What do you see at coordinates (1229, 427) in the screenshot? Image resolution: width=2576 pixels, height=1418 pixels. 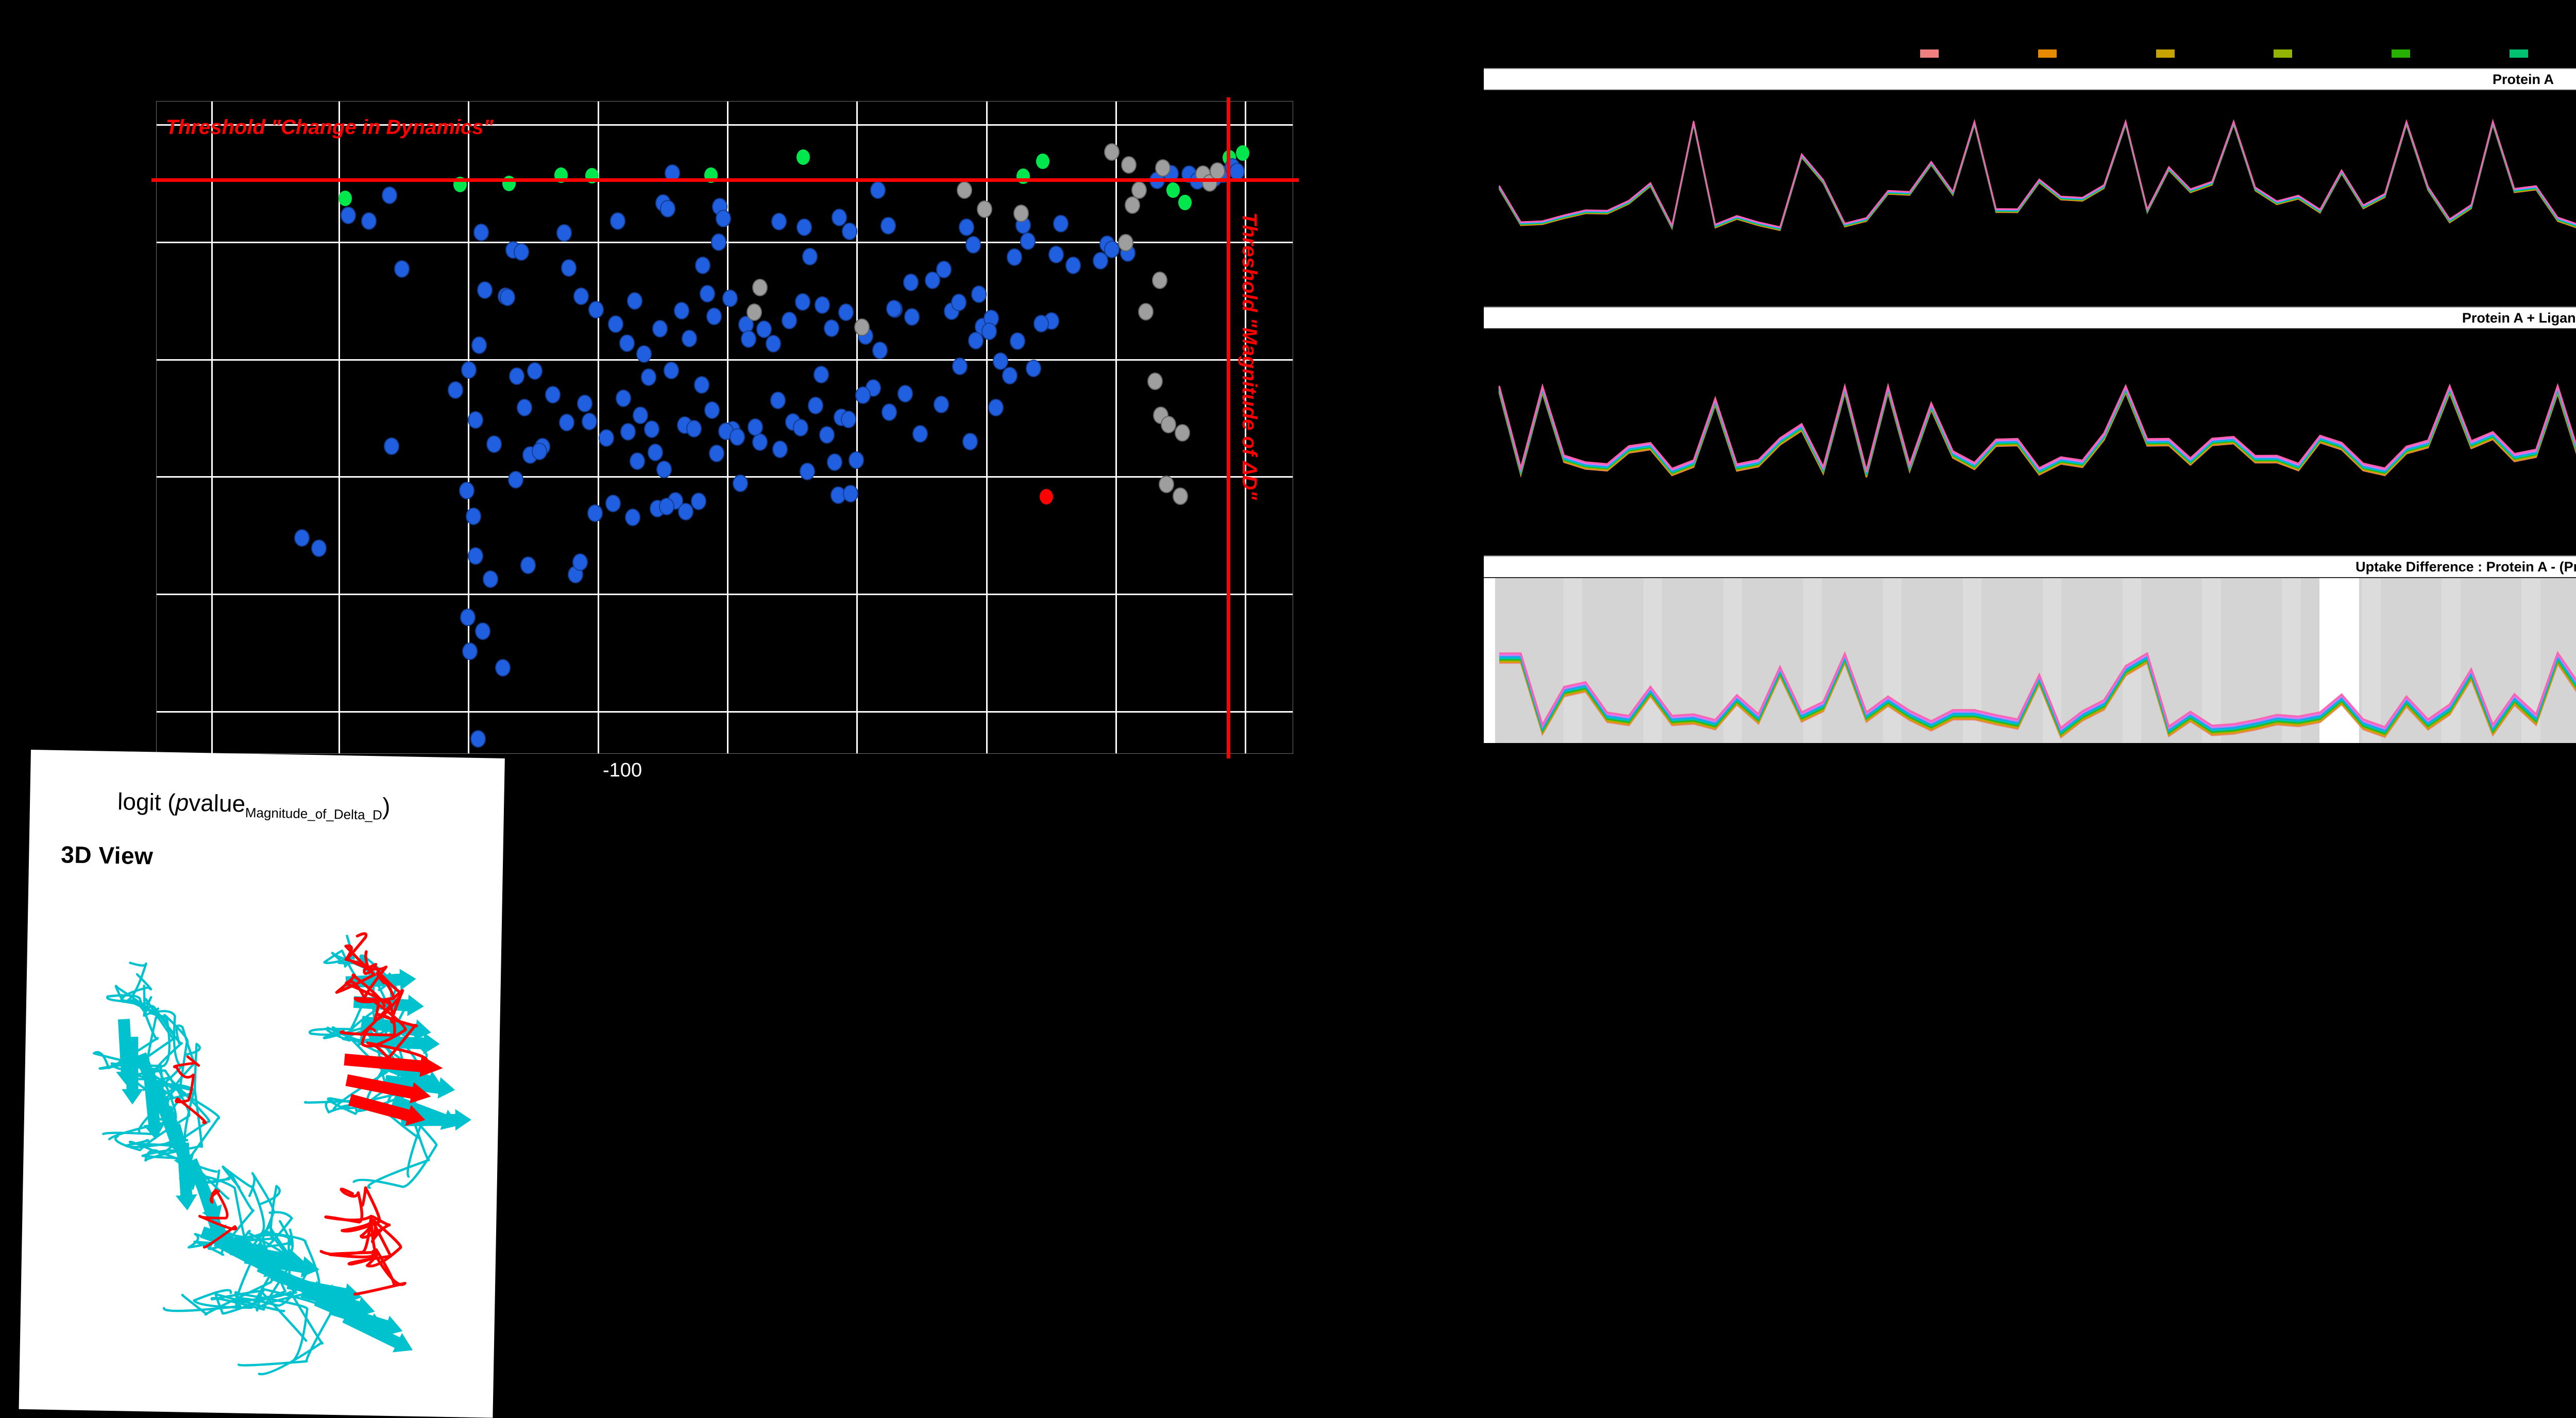 I see `threshold-line-magnitude-of-delta-d` at bounding box center [1229, 427].